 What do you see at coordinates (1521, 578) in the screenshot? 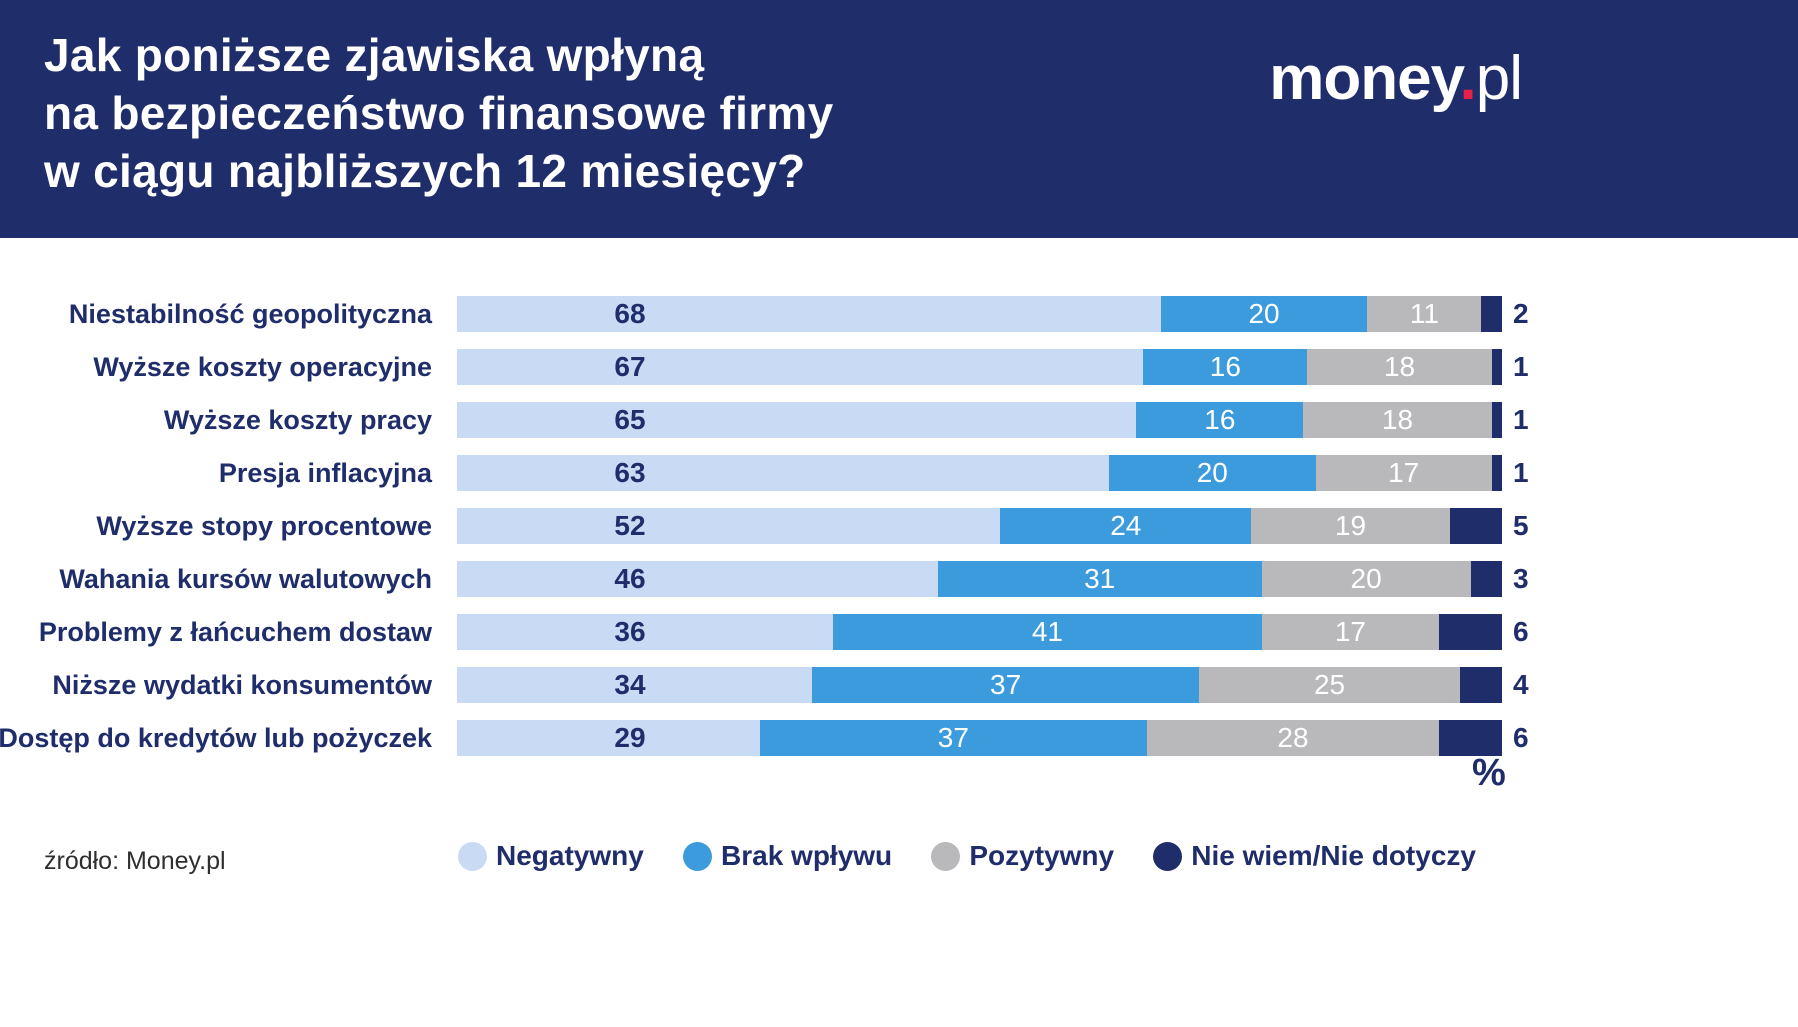
I see `bar-value-outside: 3` at bounding box center [1521, 578].